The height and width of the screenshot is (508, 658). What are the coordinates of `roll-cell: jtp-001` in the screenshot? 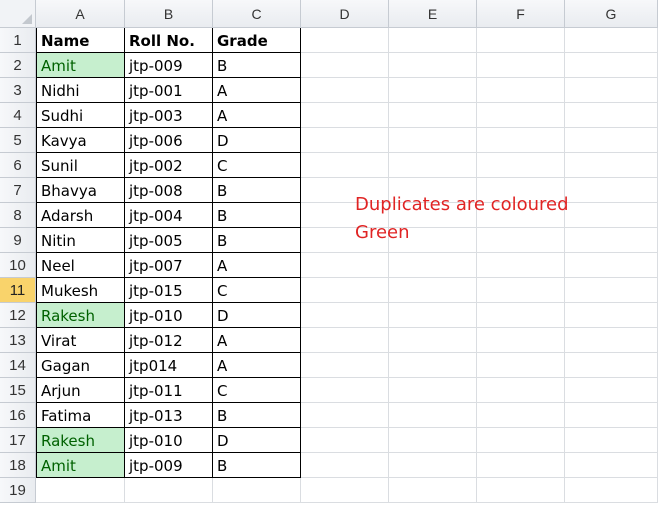 It's located at (169, 90).